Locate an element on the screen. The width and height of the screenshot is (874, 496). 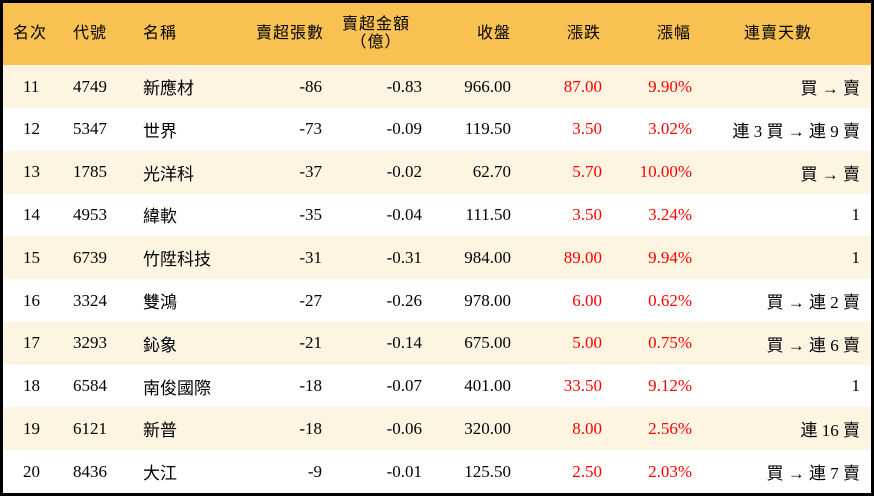
header-consecutive-sell-days: 連賣天數 is located at coordinates (778, 34).